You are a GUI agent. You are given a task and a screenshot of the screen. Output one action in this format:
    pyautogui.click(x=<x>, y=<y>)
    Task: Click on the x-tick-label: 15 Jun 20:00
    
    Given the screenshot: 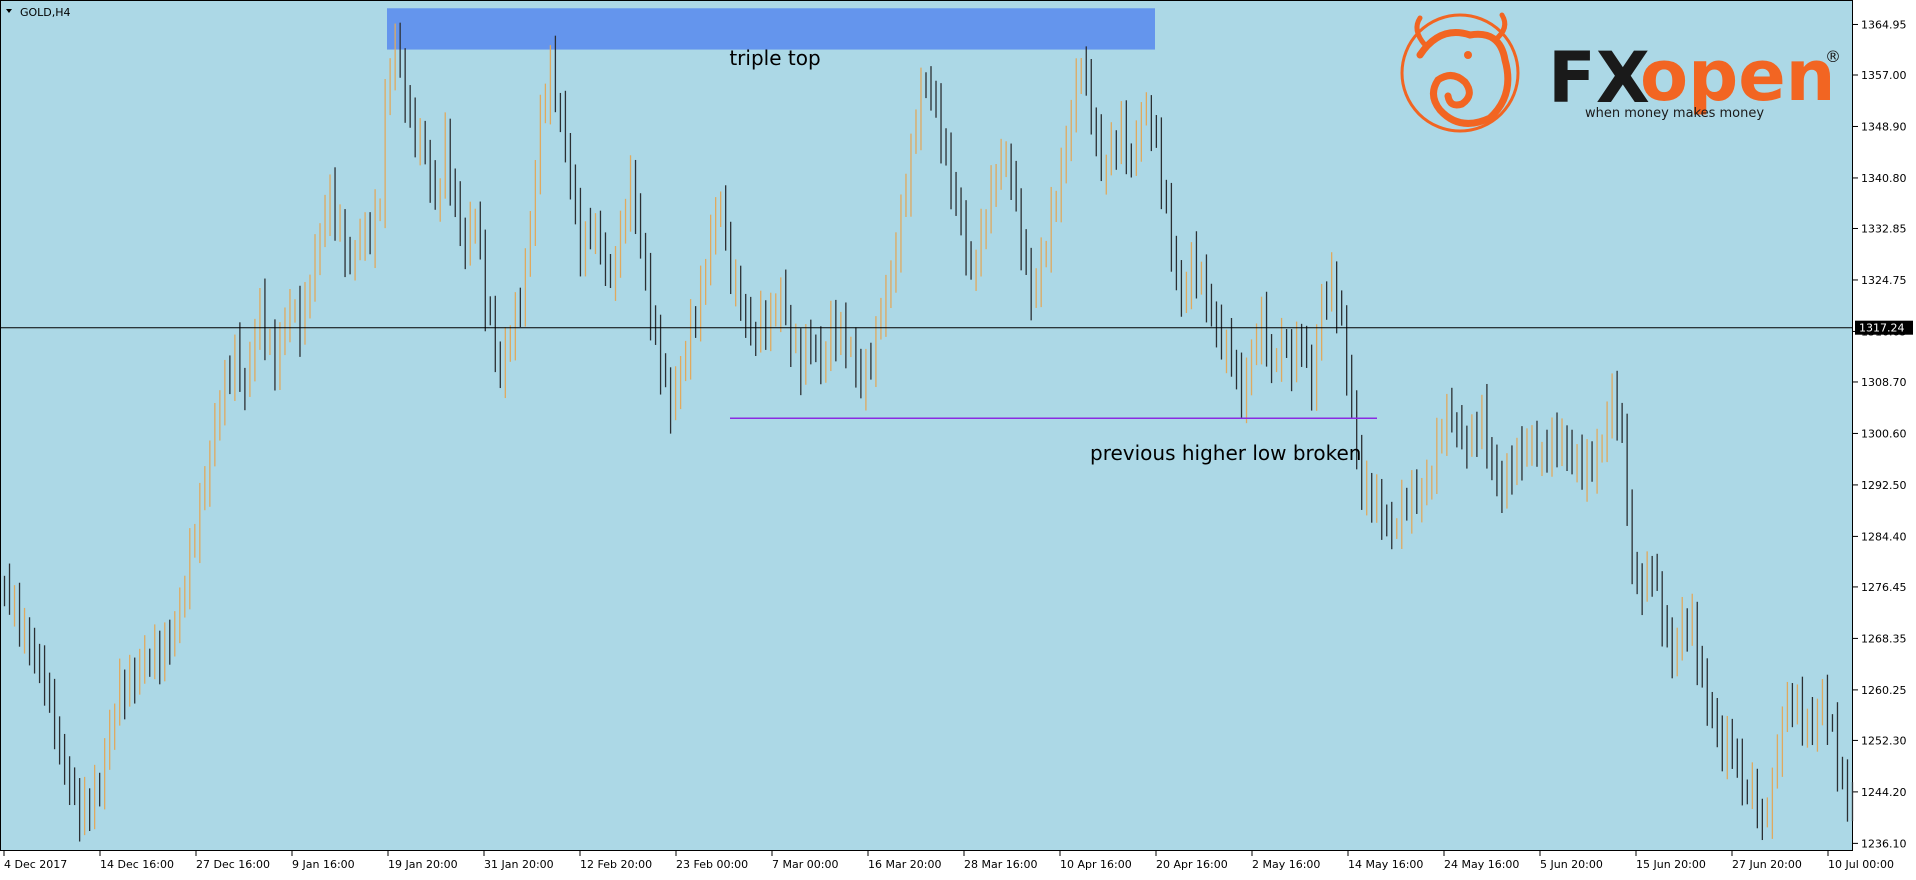 What is the action you would take?
    pyautogui.click(x=1671, y=864)
    